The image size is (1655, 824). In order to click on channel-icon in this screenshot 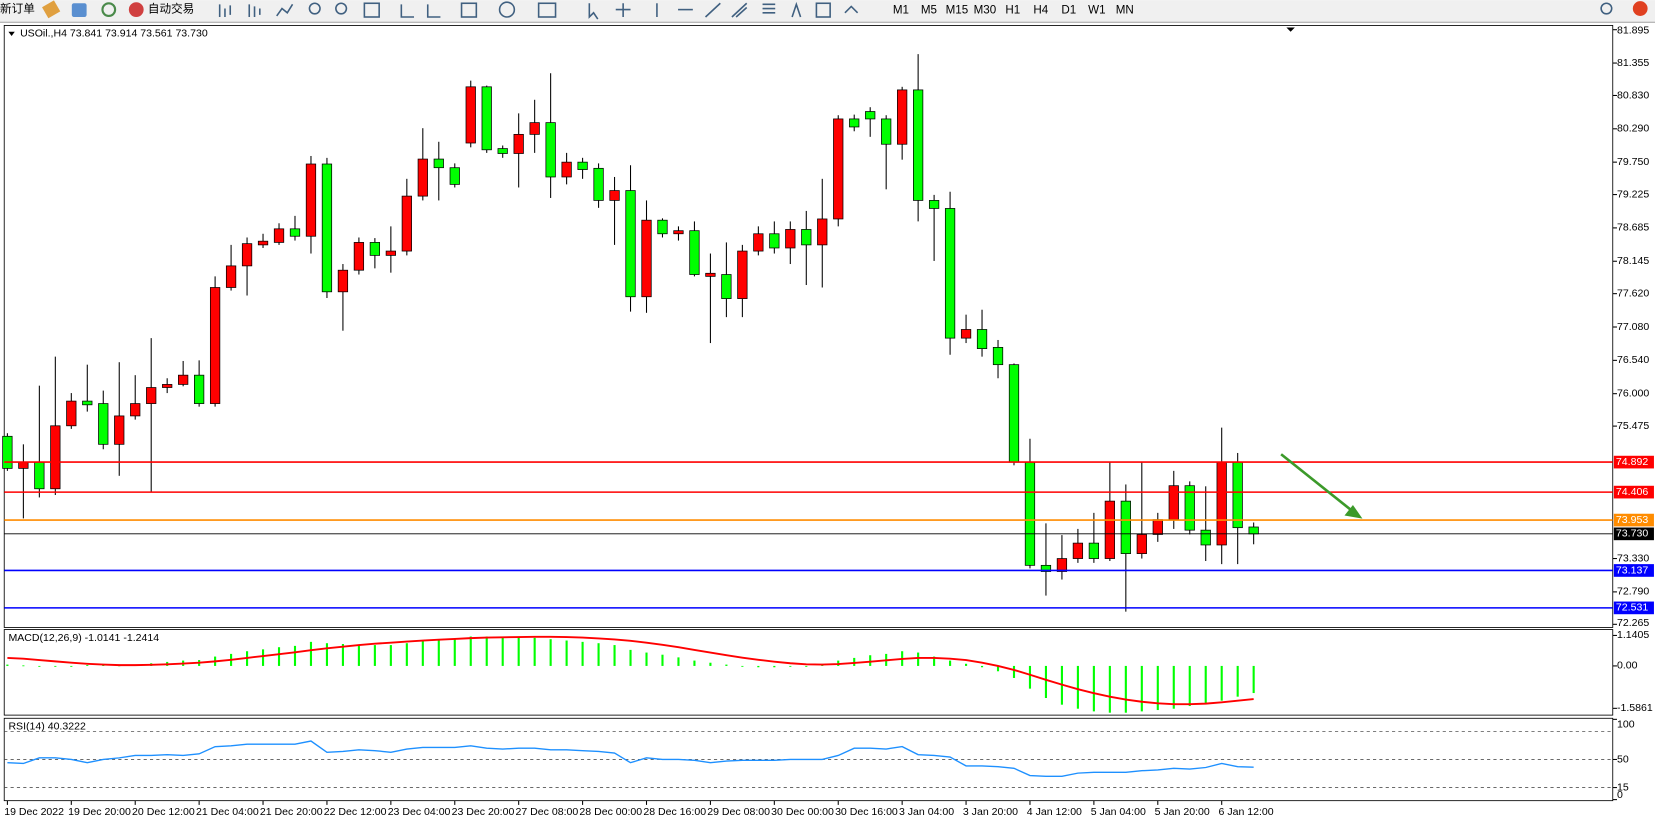, I will do `click(739, 10)`.